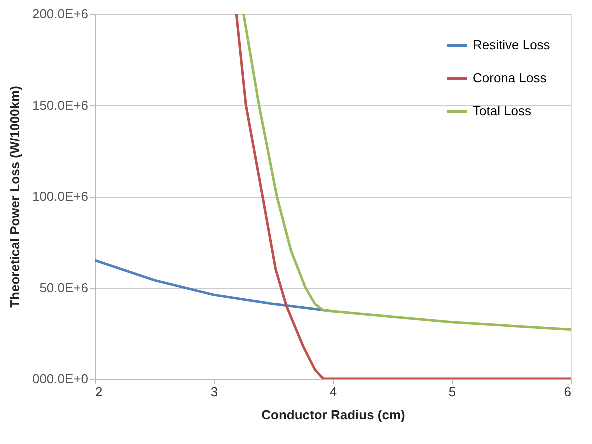 The height and width of the screenshot is (444, 592). What do you see at coordinates (99, 392) in the screenshot?
I see `x-tick-label: 2` at bounding box center [99, 392].